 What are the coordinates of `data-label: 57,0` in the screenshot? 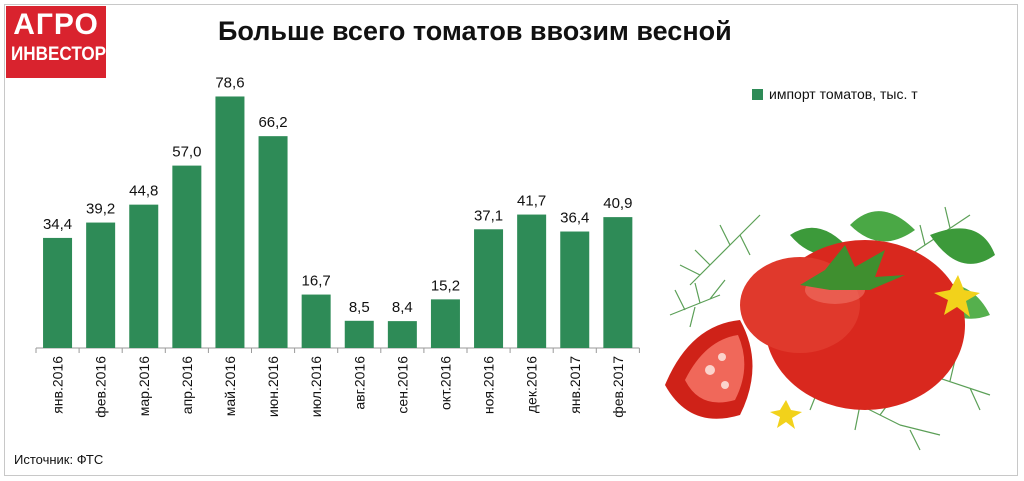 It's located at (186, 152).